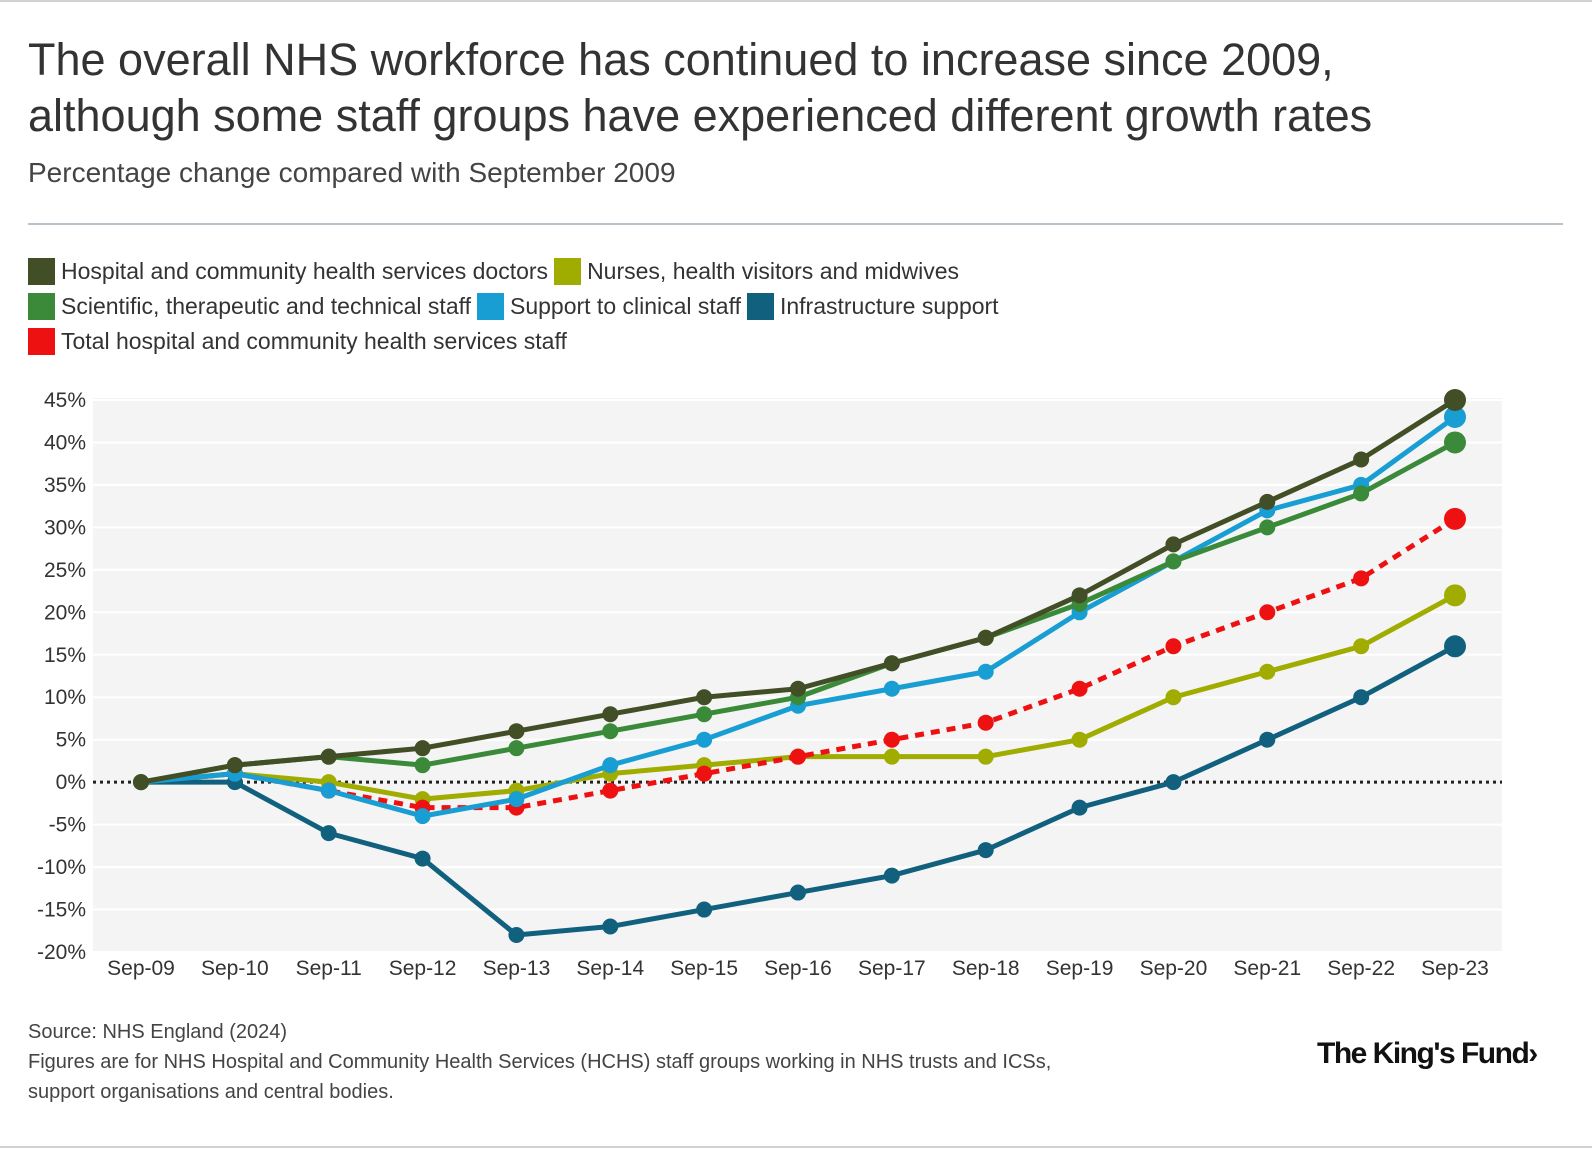  What do you see at coordinates (1423, 1053) in the screenshot?
I see `logo-text: The King's Fund` at bounding box center [1423, 1053].